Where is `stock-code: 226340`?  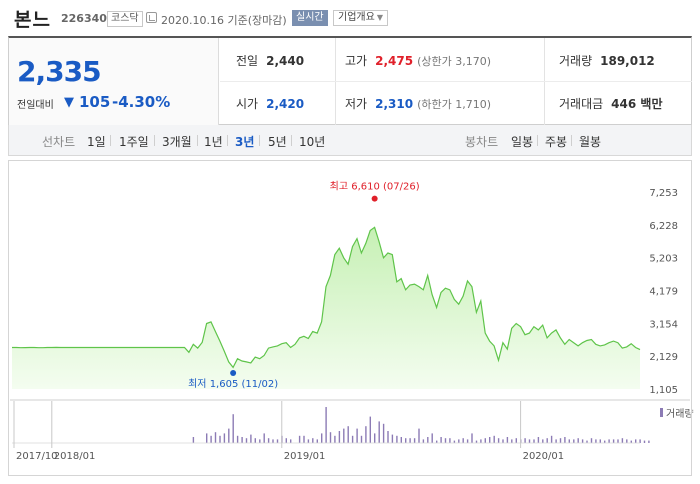
stock-code: 226340 is located at coordinates (84, 18).